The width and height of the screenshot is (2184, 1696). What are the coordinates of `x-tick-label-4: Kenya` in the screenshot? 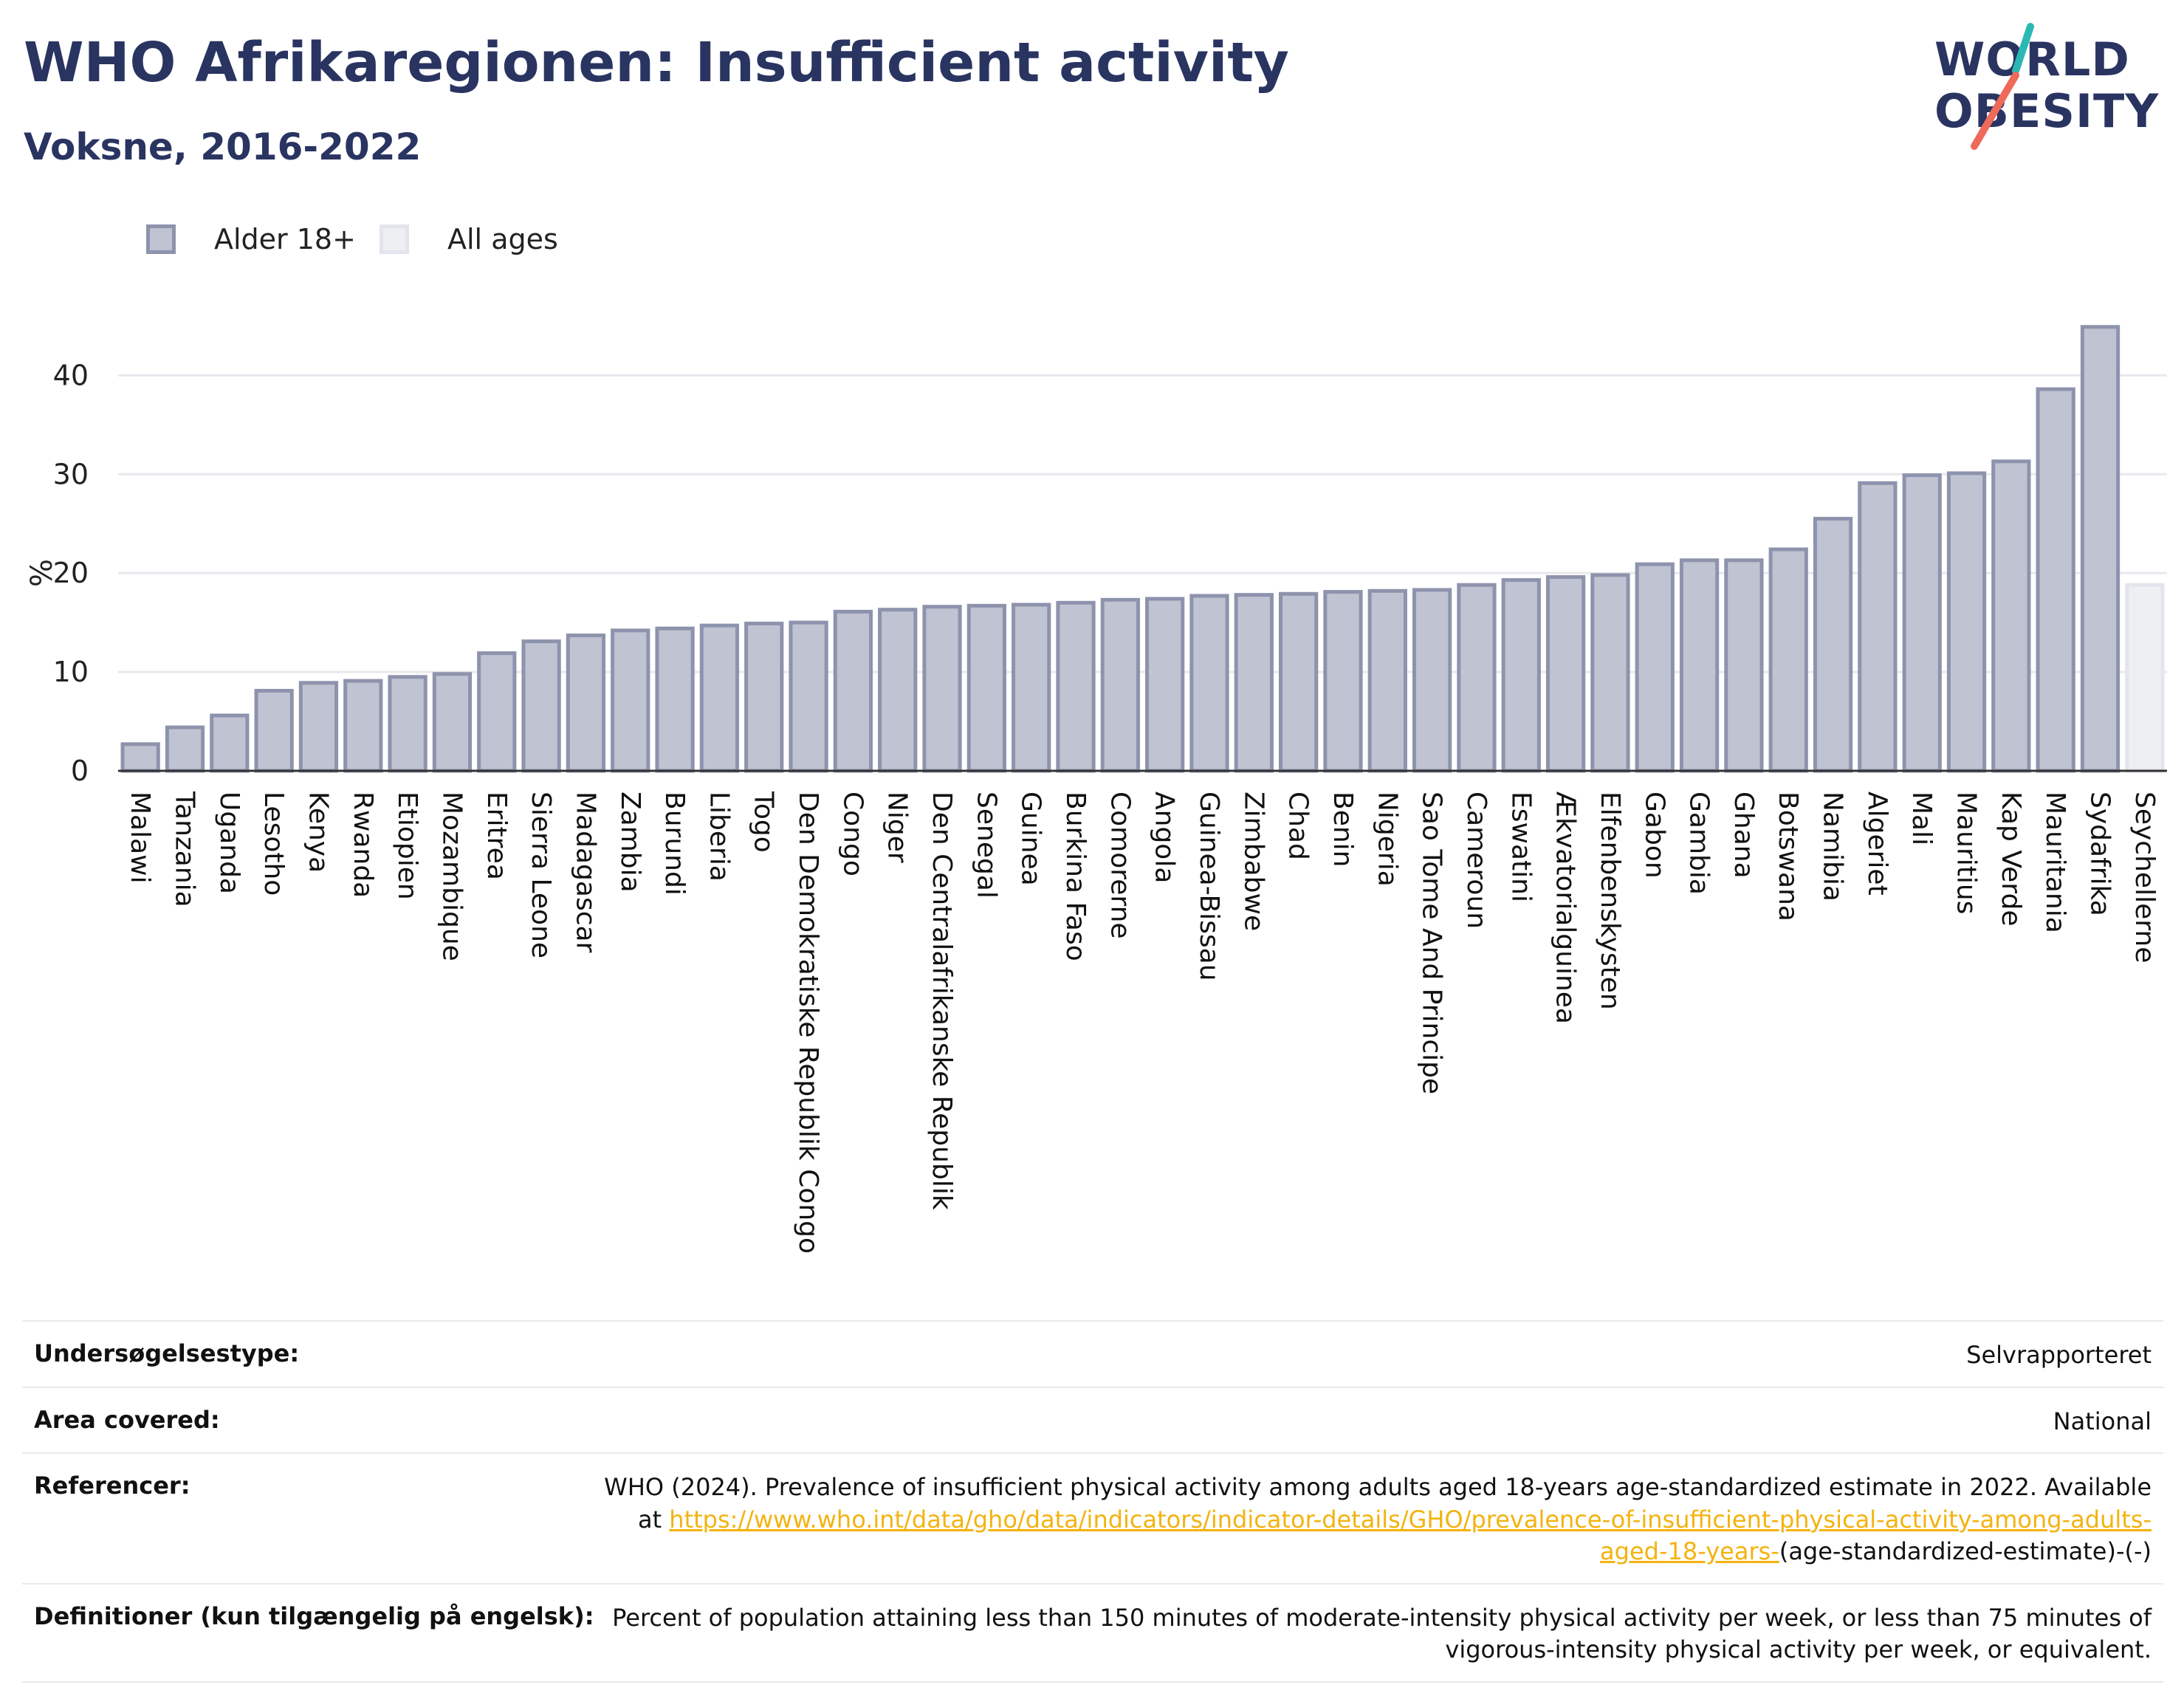 It's located at (318, 832).